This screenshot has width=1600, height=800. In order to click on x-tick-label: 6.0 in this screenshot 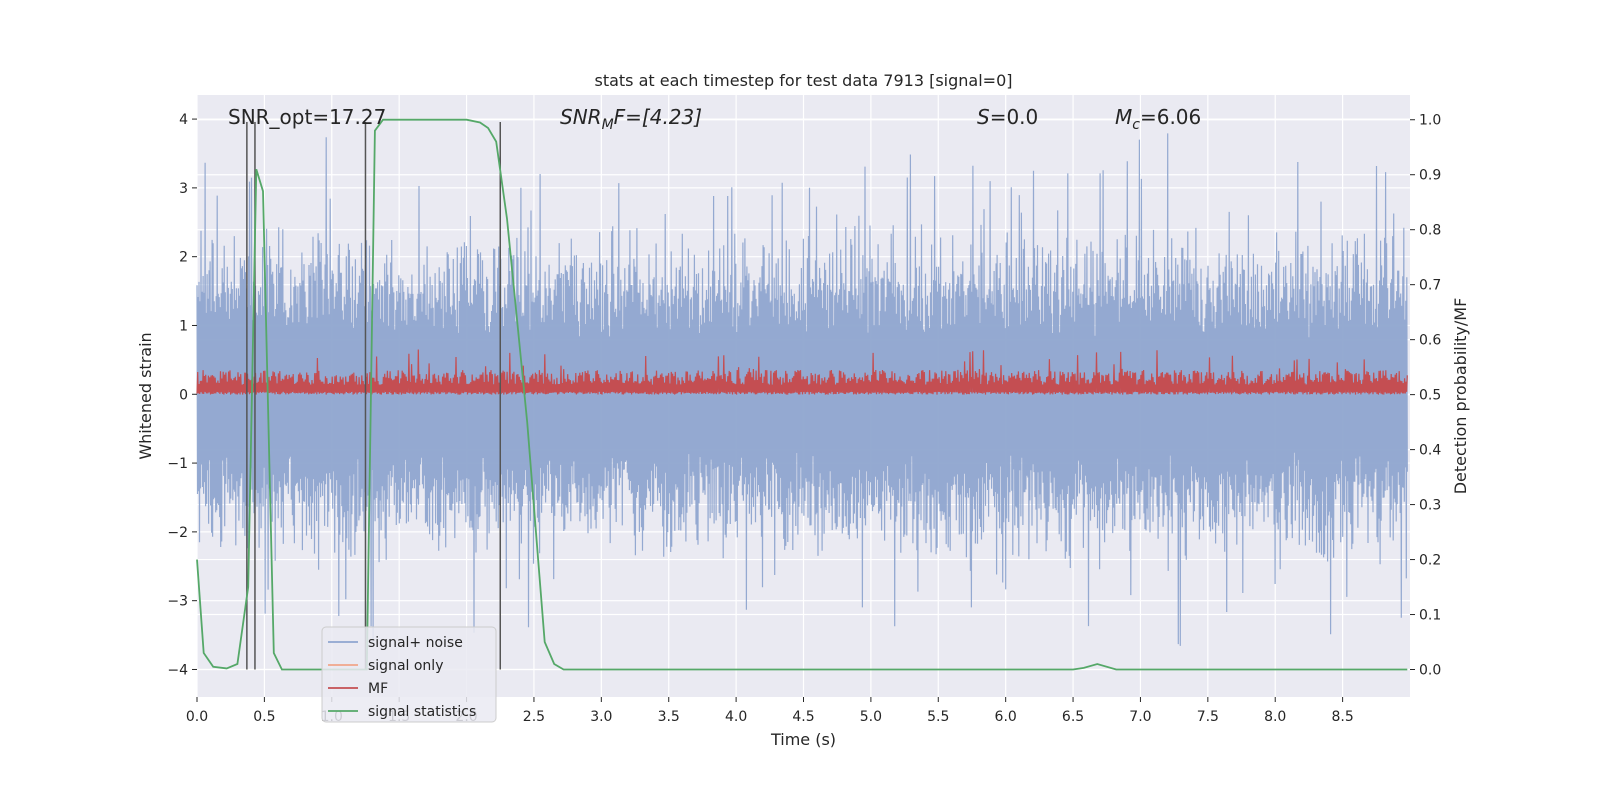, I will do `click(1006, 717)`.